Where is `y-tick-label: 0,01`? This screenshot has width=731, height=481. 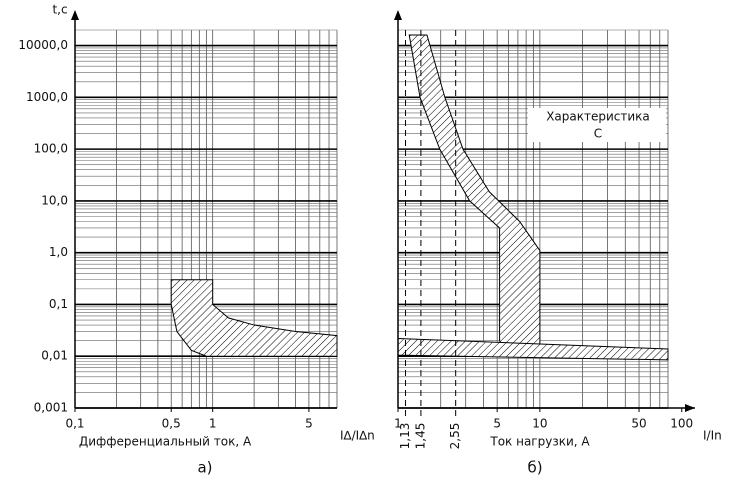 y-tick-label: 0,01 is located at coordinates (54, 356).